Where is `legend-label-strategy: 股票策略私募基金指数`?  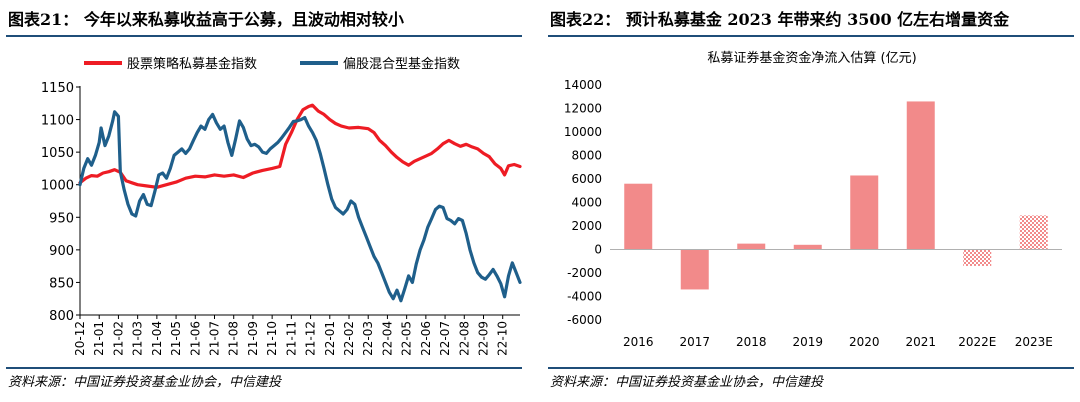
legend-label-strategy: 股票策略私募基金指数 is located at coordinates (192, 64).